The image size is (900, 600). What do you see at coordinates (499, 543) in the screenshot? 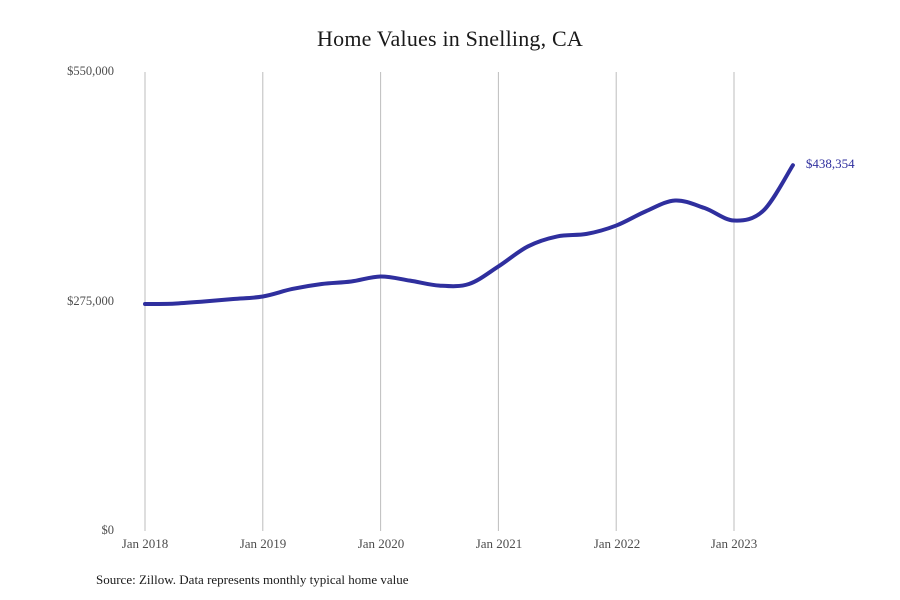
I see `x-axis-tick-jan-2021: Jan 2021` at bounding box center [499, 543].